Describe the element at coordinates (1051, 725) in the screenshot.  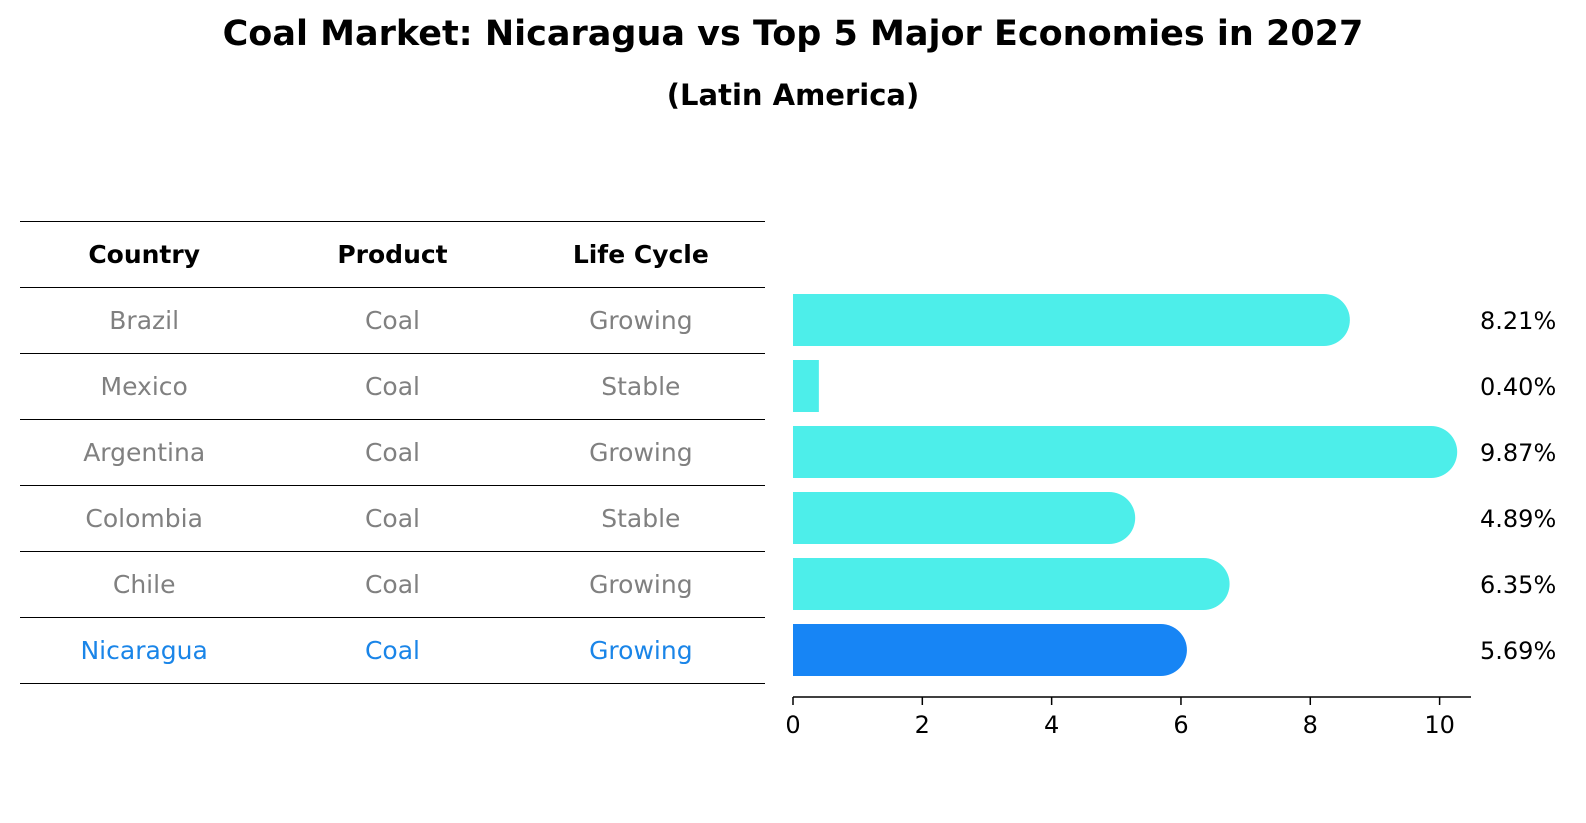
I see `x-tick-label: 4` at that location.